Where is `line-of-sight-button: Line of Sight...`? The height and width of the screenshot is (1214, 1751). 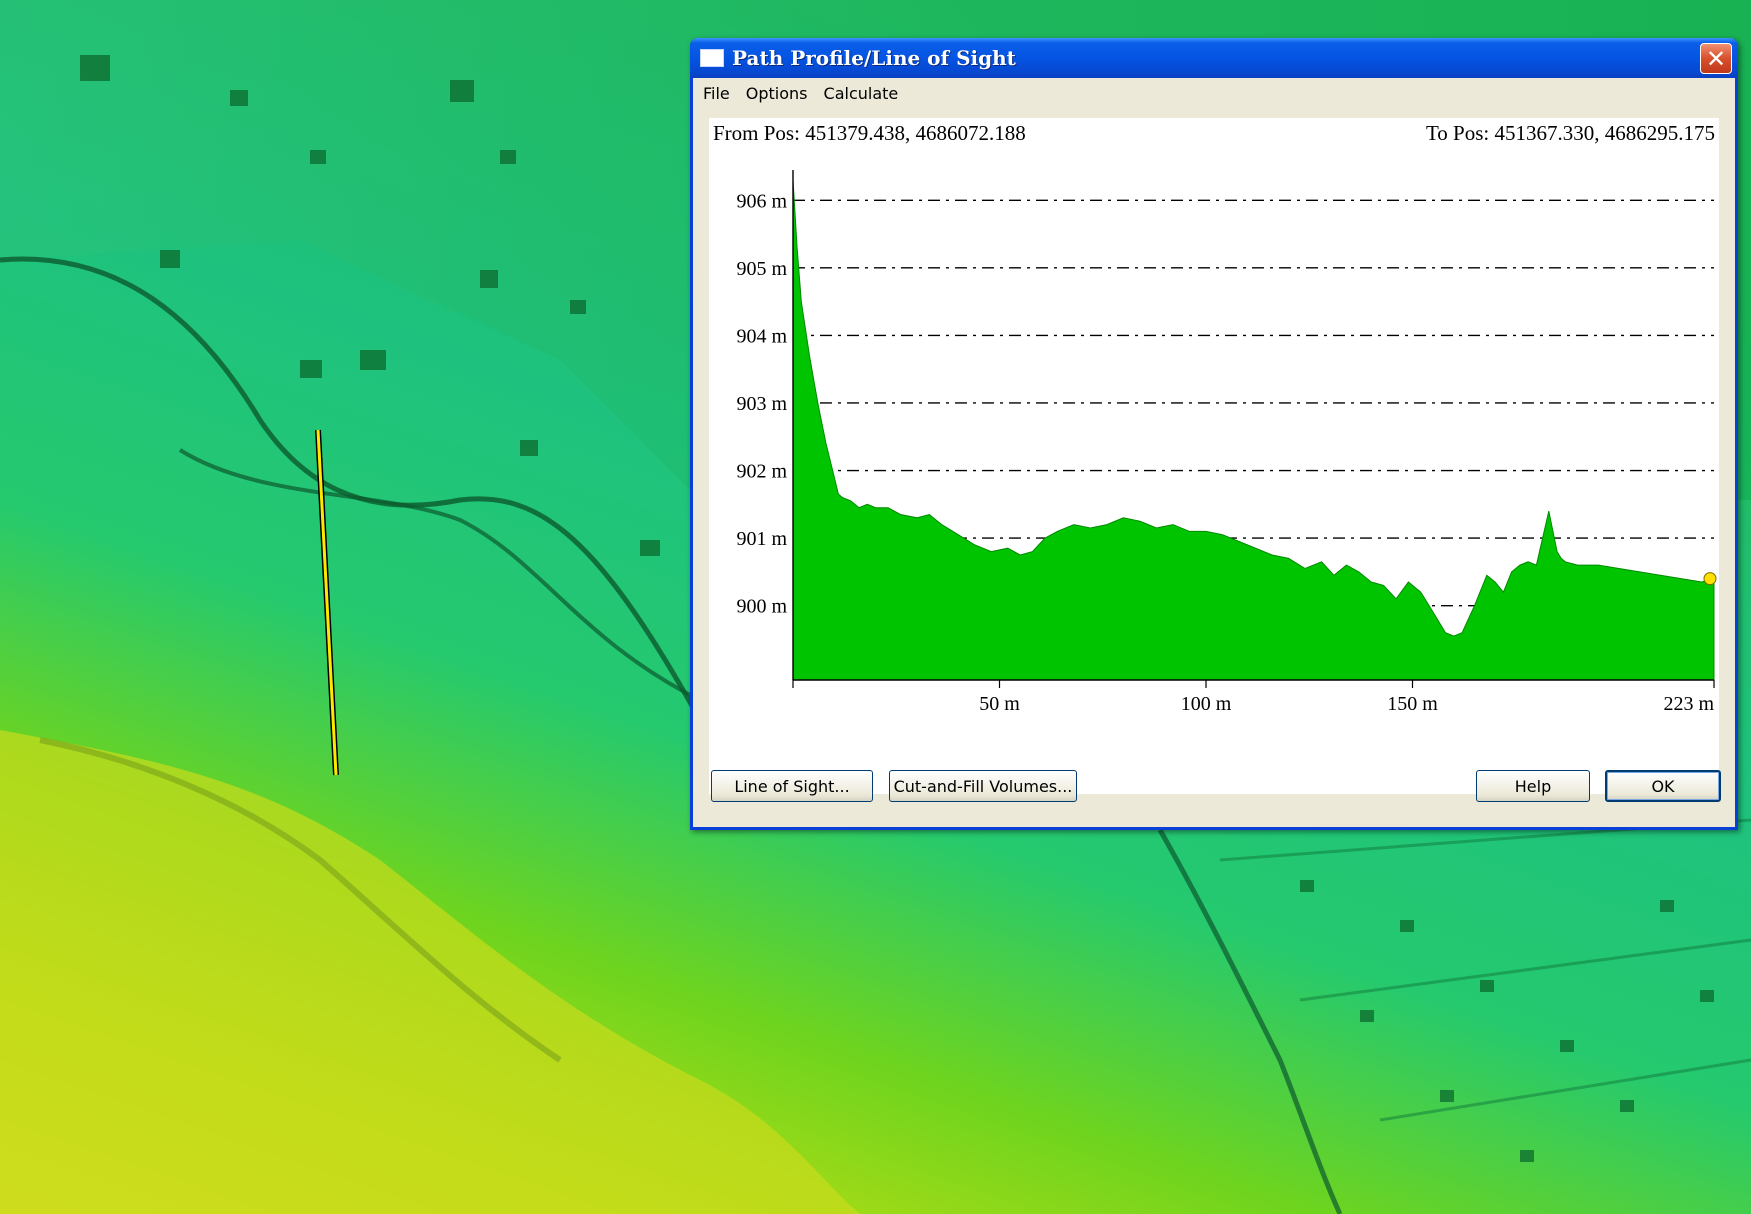 line-of-sight-button: Line of Sight... is located at coordinates (792, 786).